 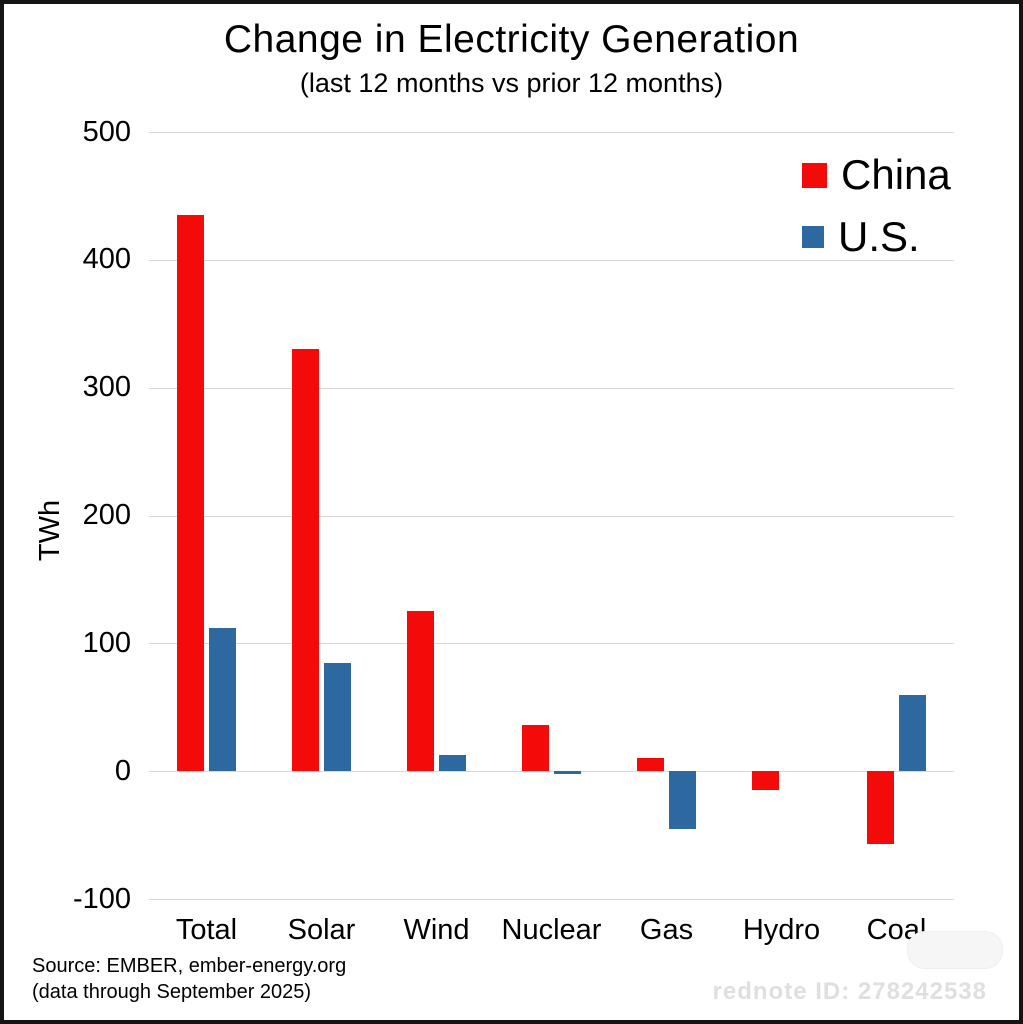 What do you see at coordinates (189, 966) in the screenshot?
I see `source-line-1: Source: EMBER, ember-energy.org` at bounding box center [189, 966].